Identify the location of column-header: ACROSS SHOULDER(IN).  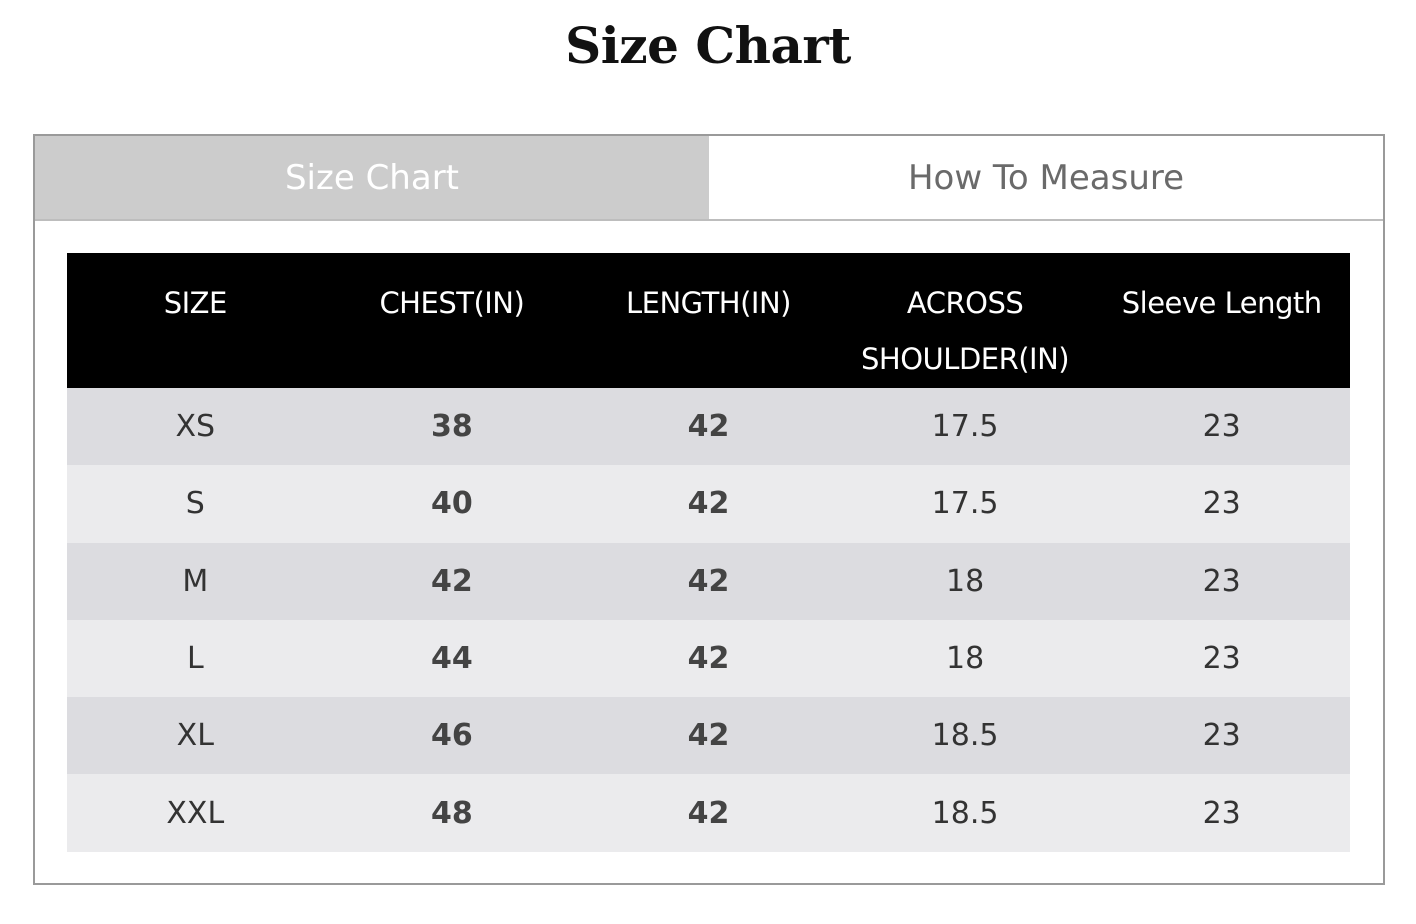
(965, 320).